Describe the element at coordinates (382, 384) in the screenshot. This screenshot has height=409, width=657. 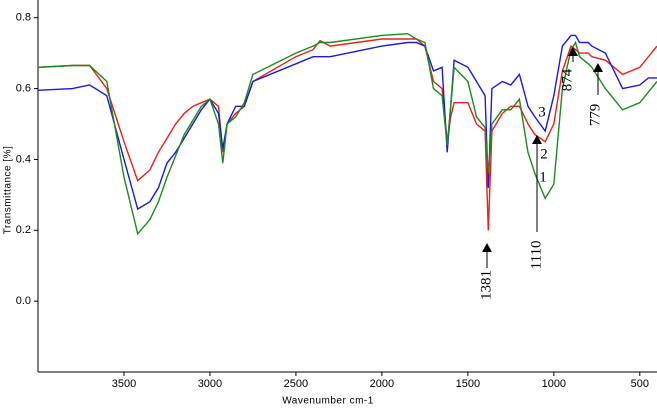
I see `x-tick-label: 2000` at that location.